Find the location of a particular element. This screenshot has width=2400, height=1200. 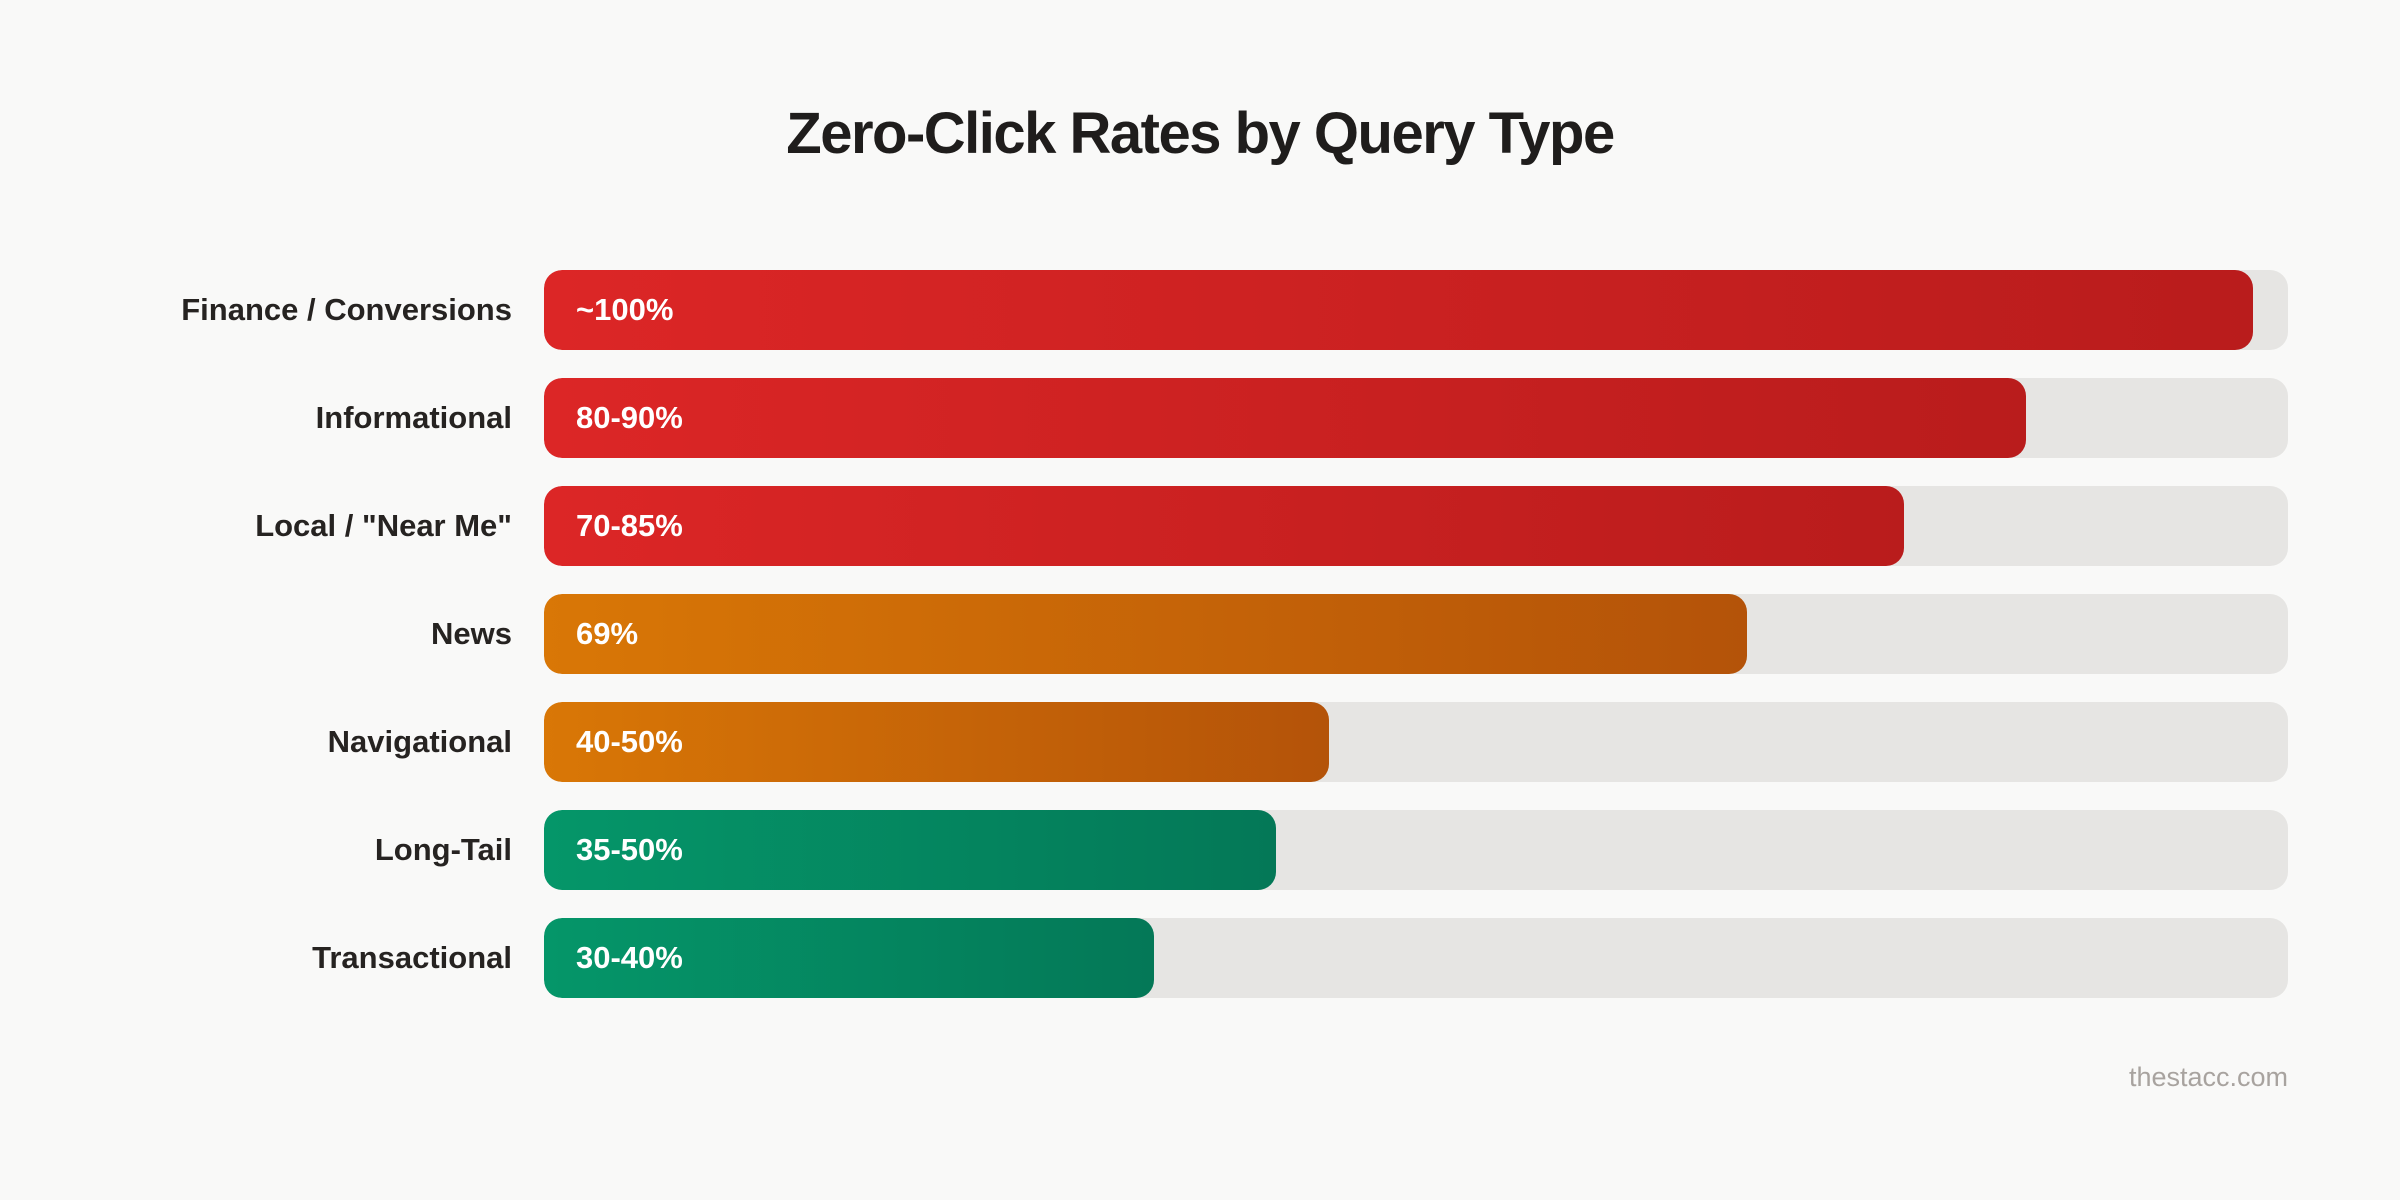

category-label: Navigational is located at coordinates (419, 741).